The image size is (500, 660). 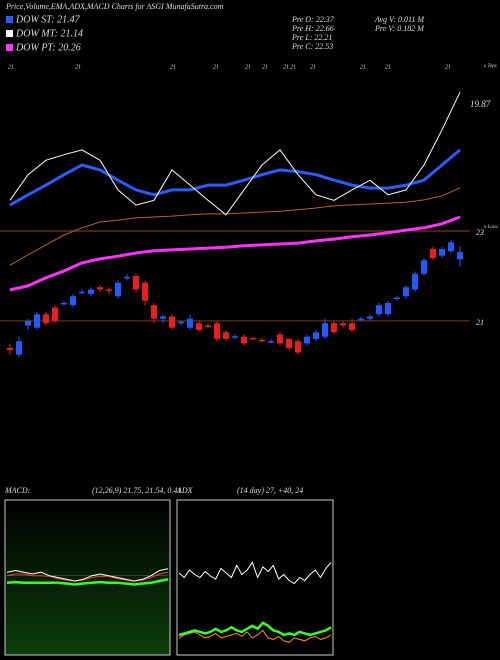 I want to click on annotation: 19.87, so click(x=480, y=104).